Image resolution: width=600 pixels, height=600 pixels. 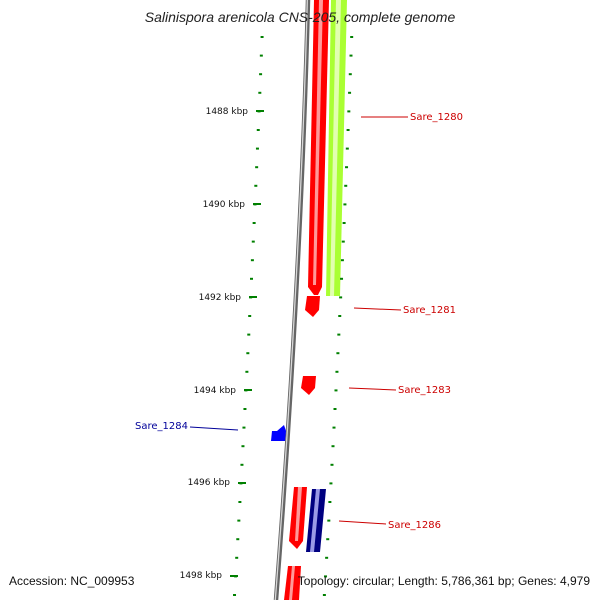 I want to click on gene-sare-1280-highlight, so click(x=318, y=142).